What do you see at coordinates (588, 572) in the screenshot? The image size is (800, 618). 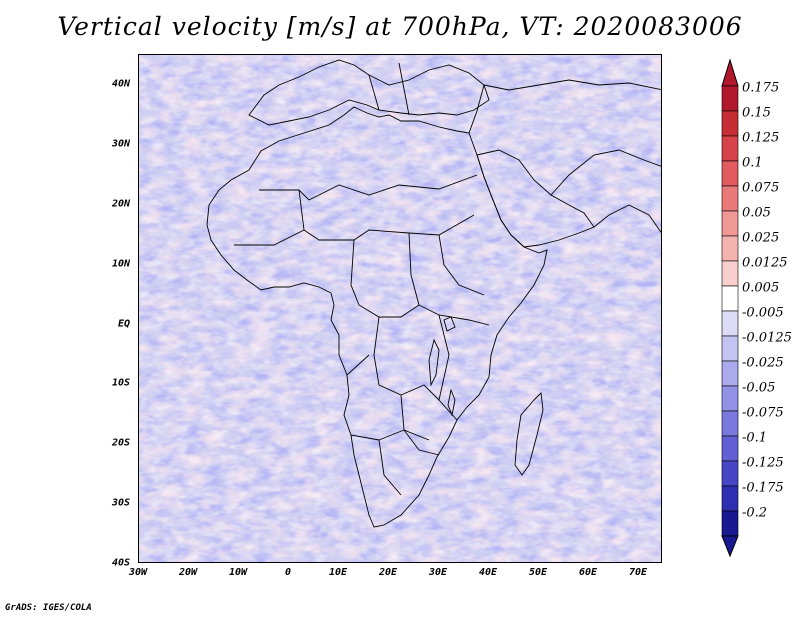 I see `lon-tick-label: 60E` at bounding box center [588, 572].